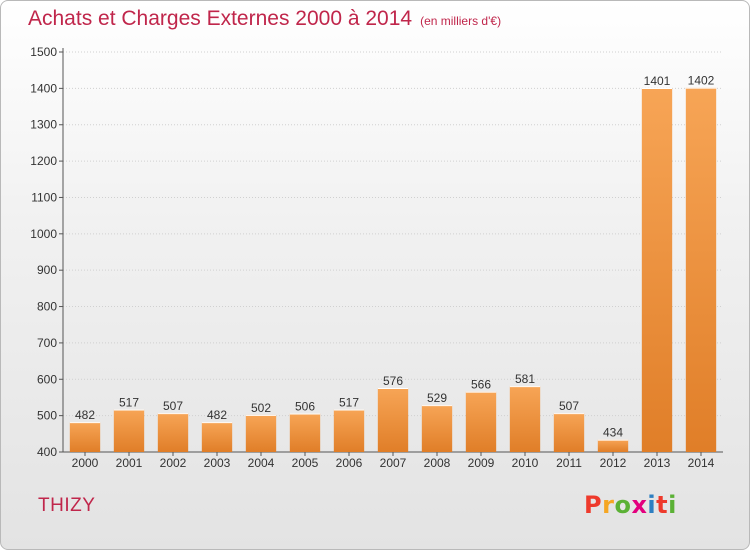  I want to click on x-tick-label-2009: 2009, so click(481, 463).